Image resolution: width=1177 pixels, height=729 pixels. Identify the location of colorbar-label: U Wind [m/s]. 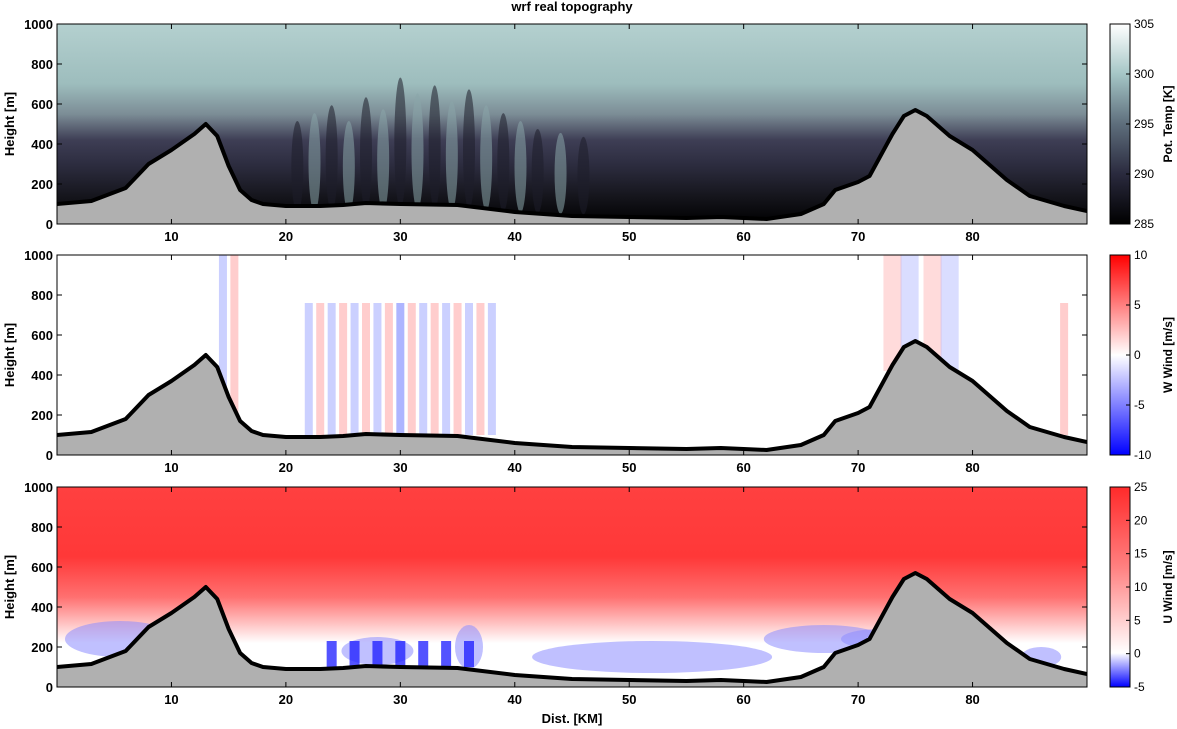
(1168, 586).